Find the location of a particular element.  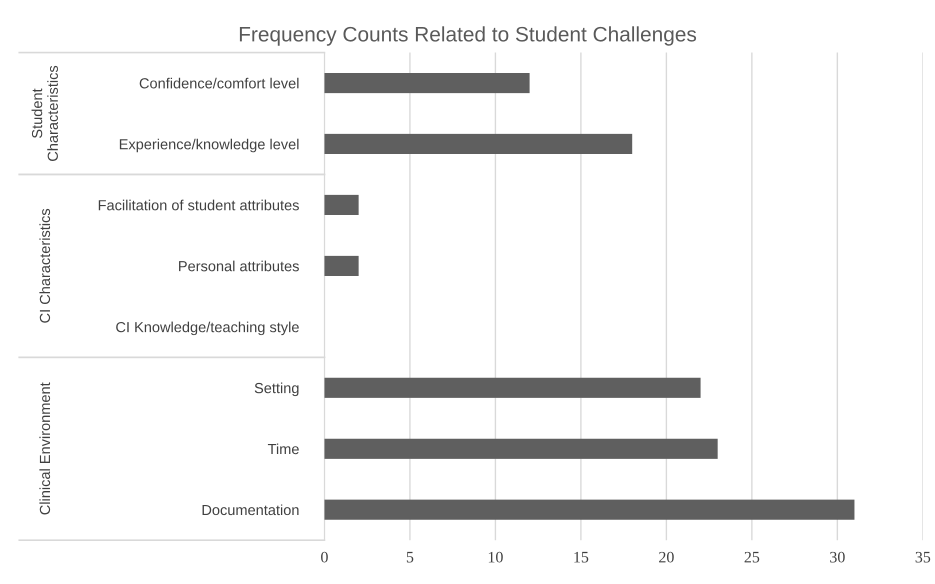

x-tick-label: 0 is located at coordinates (324, 557).